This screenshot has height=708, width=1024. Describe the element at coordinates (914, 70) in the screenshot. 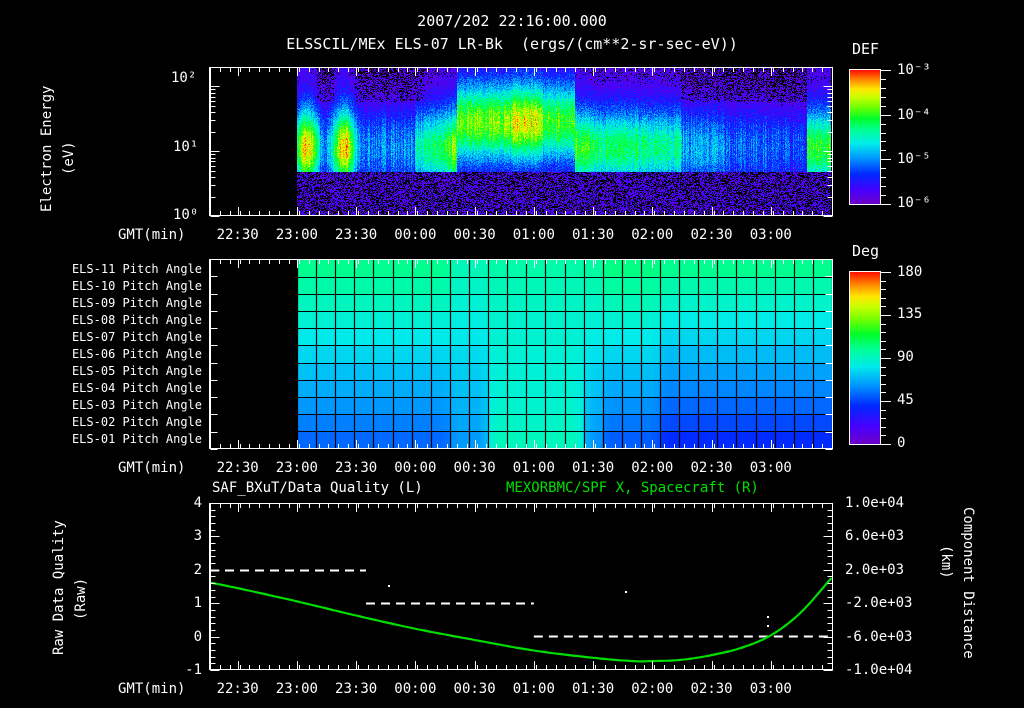

I see `def-tick-3: 10⁻³` at that location.